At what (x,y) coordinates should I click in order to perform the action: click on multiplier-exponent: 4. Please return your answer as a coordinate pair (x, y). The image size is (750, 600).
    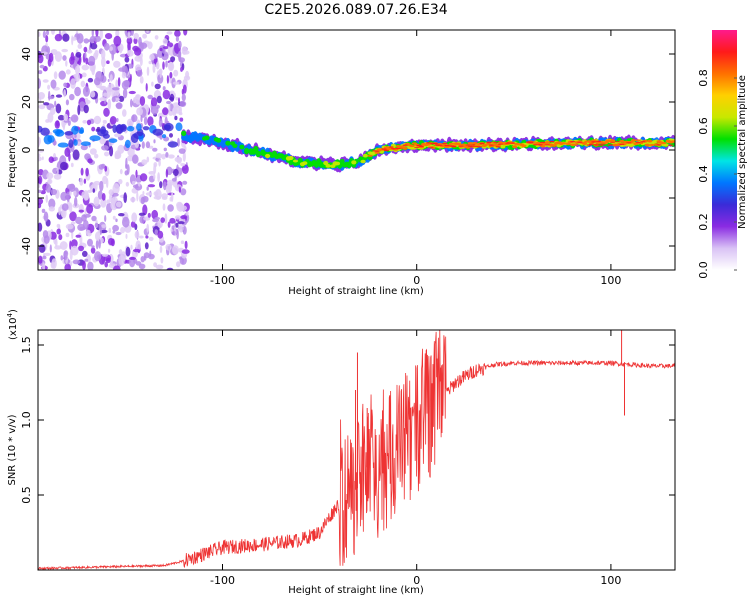
    Looking at the image, I should click on (10, 314).